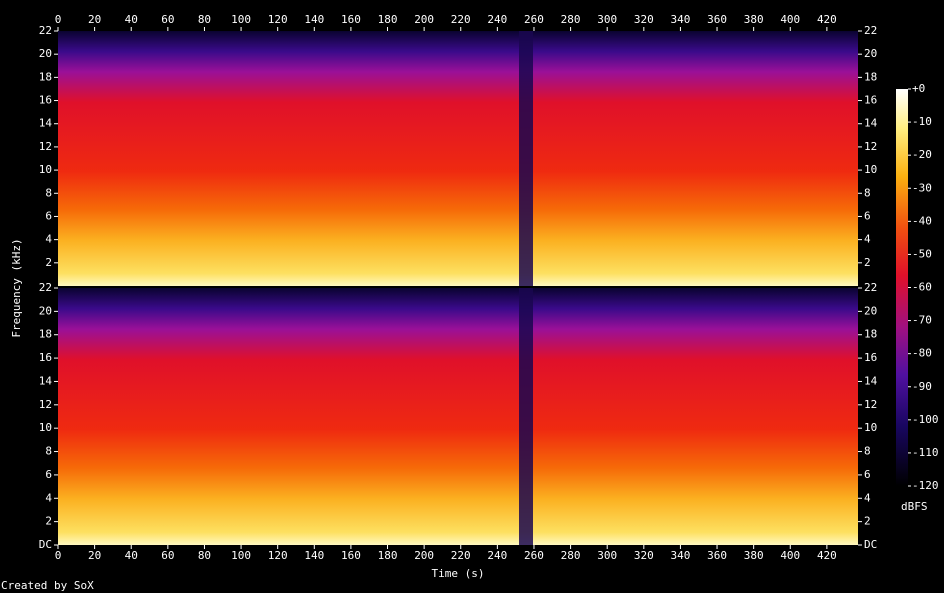 The height and width of the screenshot is (593, 944). What do you see at coordinates (922, 220) in the screenshot?
I see `colorbar-tick-label: -40` at bounding box center [922, 220].